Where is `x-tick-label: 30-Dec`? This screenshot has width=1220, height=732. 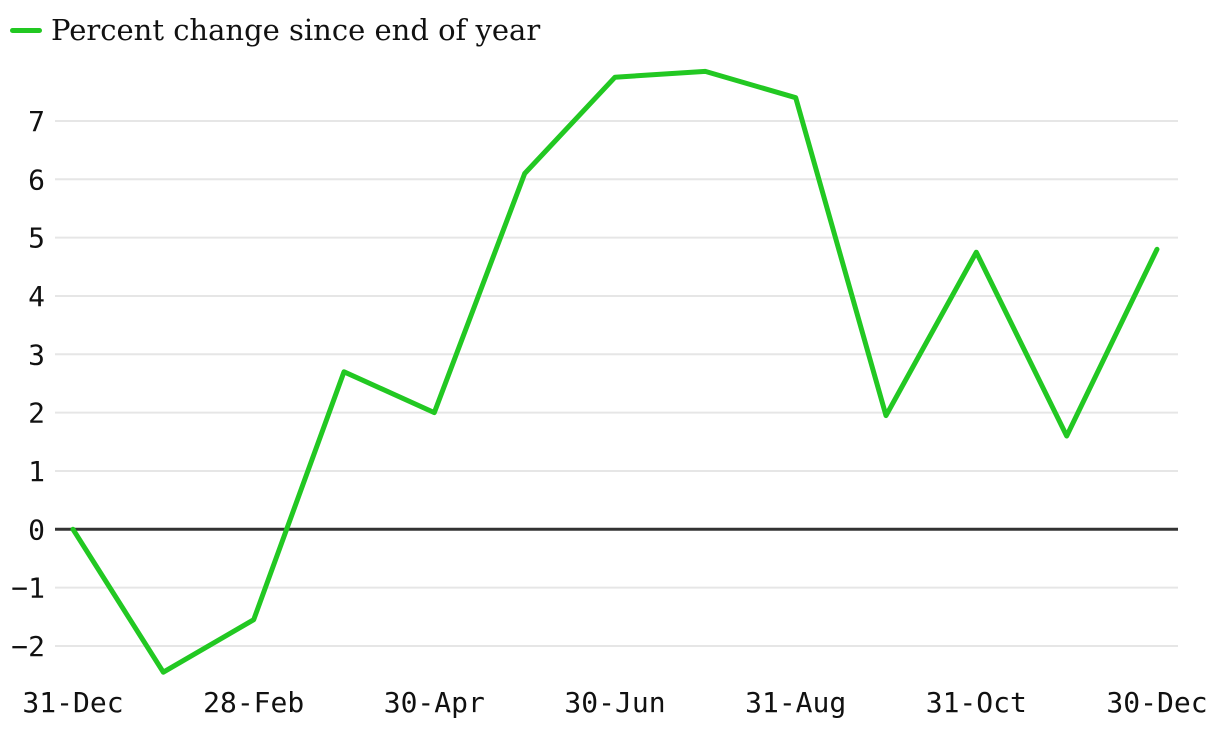
x-tick-label: 30-Dec is located at coordinates (1156, 702).